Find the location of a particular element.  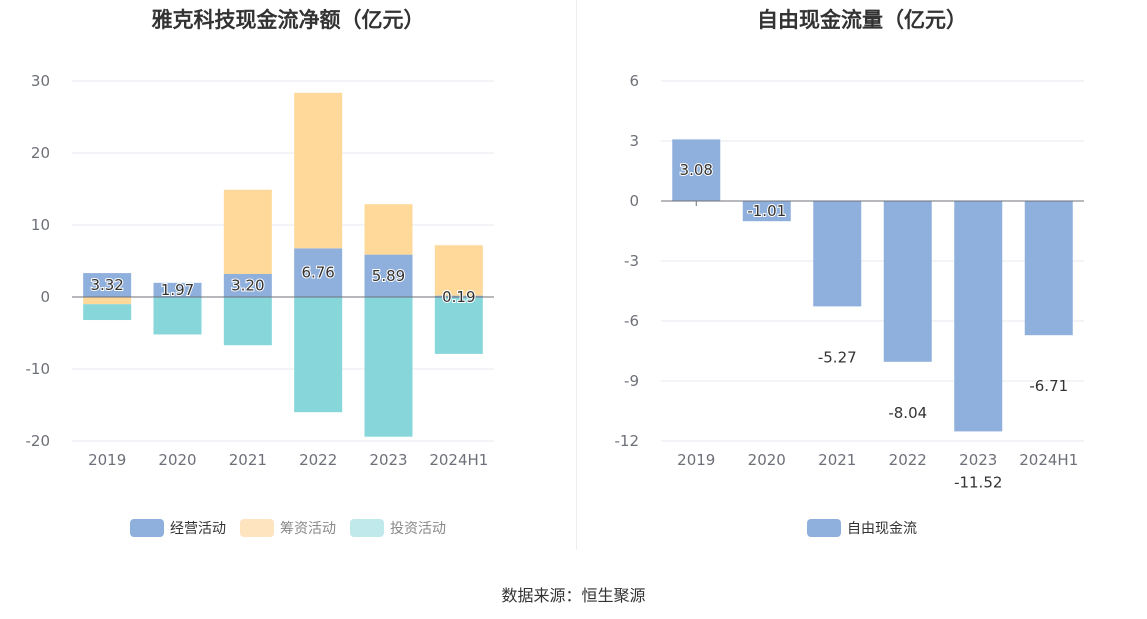

free-cash-flow-ytick-label: 0 is located at coordinates (634, 201).